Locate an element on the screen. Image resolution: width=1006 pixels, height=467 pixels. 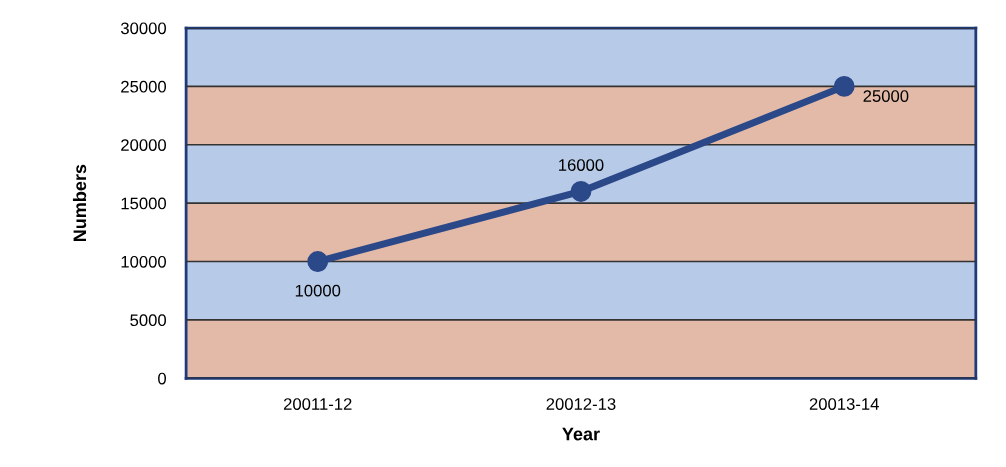
x-tick-label: 20012-13 is located at coordinates (581, 404).